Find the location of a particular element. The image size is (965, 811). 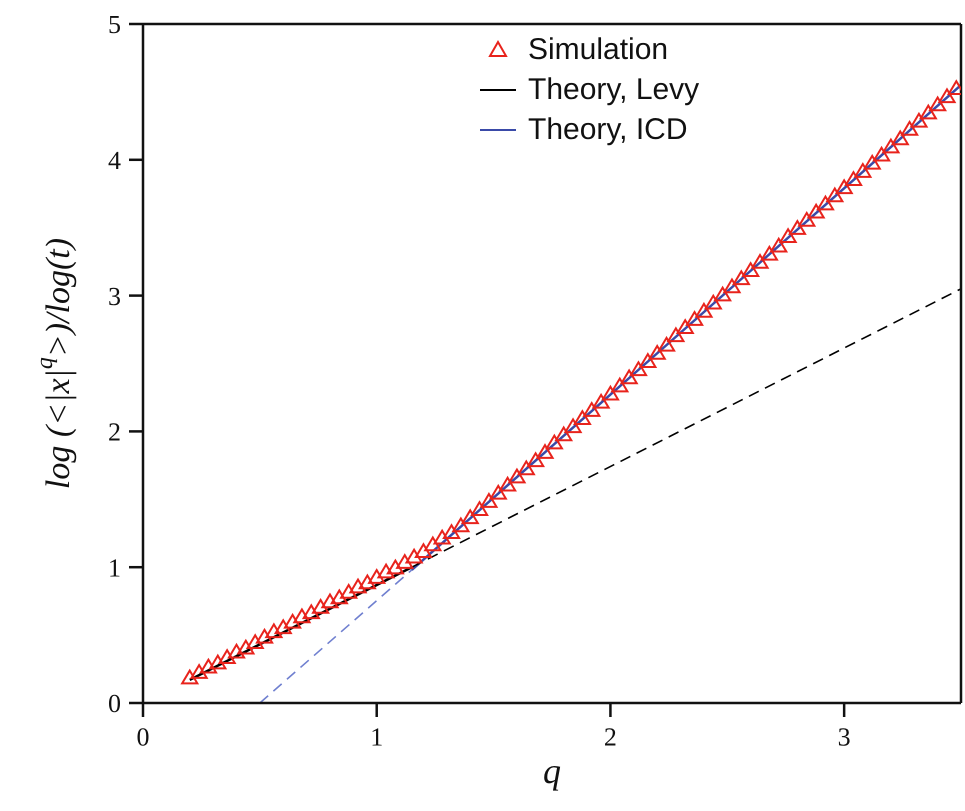

legend-label: Simulation is located at coordinates (598, 50).